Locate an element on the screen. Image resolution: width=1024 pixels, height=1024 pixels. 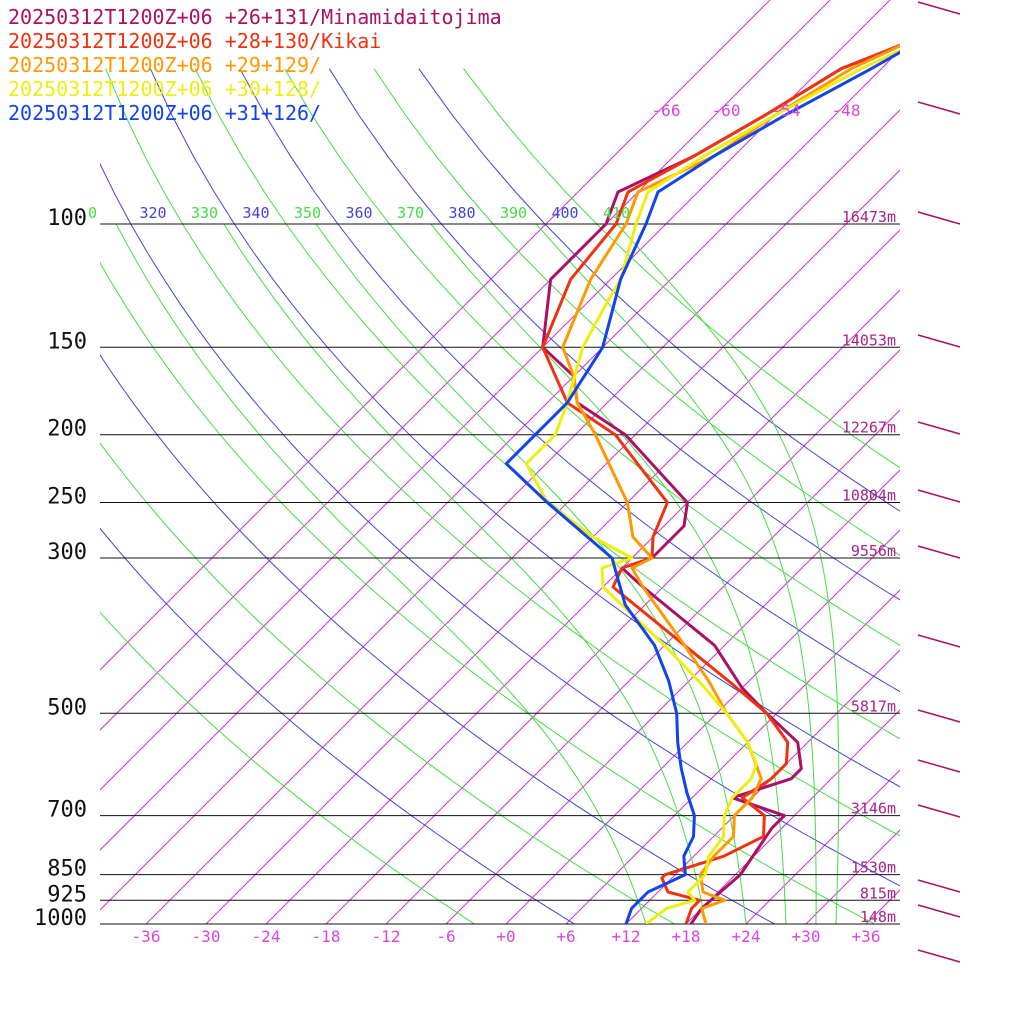
height-label: 148m is located at coordinates (878, 917).